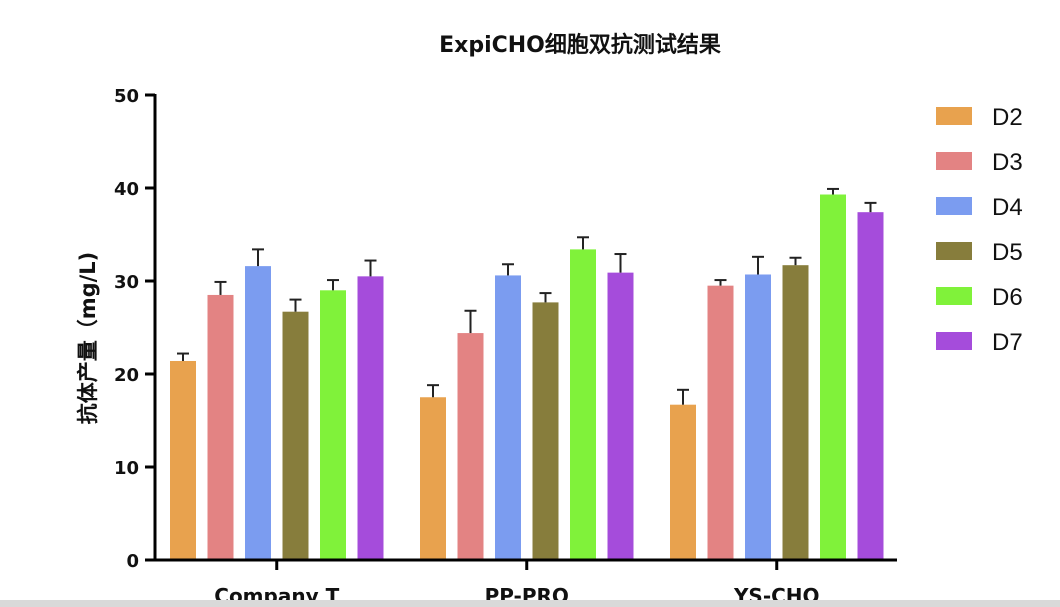 This screenshot has height=607, width=1060. I want to click on bar-D6-company-t, so click(333, 425).